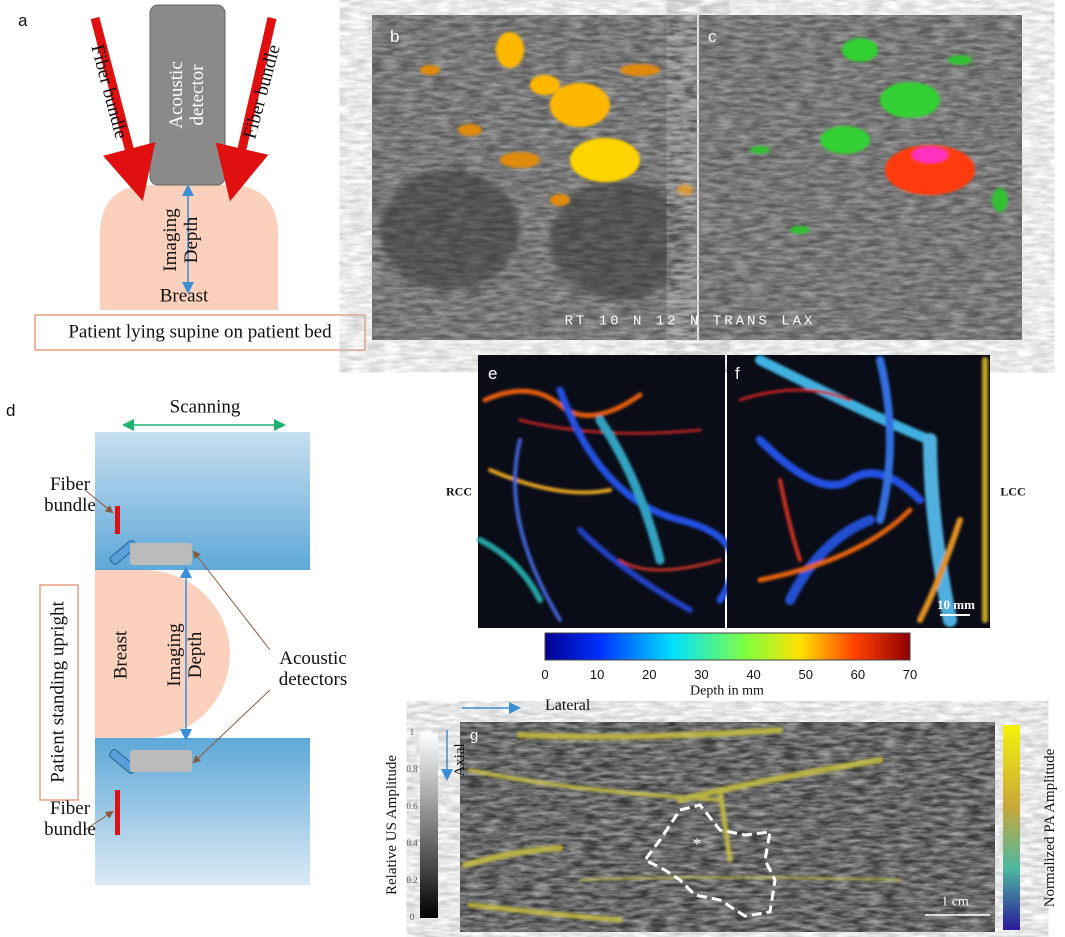 This screenshot has width=1065, height=937. What do you see at coordinates (805, 674) in the screenshot?
I see `colorbar-tick-label: 50` at bounding box center [805, 674].